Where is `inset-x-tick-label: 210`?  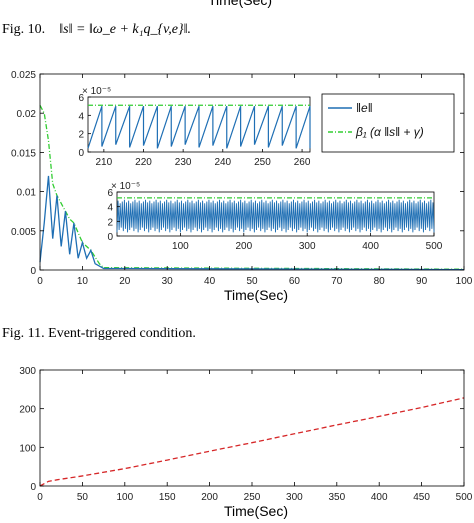
inset-x-tick-label: 210 is located at coordinates (104, 162).